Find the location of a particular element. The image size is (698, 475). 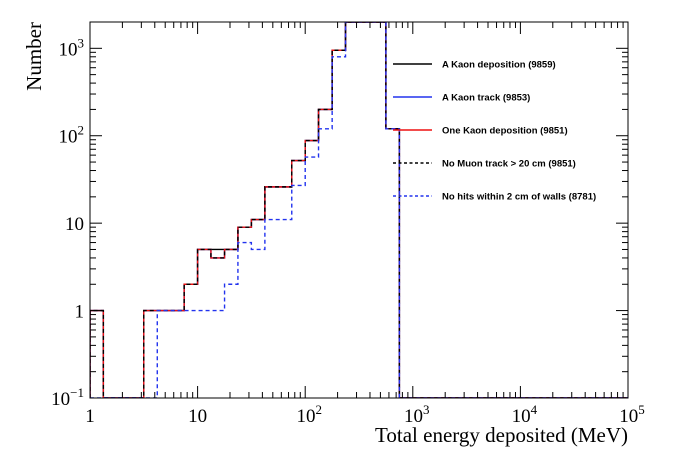

legend-label-3: One Kaon deposition (9851) is located at coordinates (505, 131).